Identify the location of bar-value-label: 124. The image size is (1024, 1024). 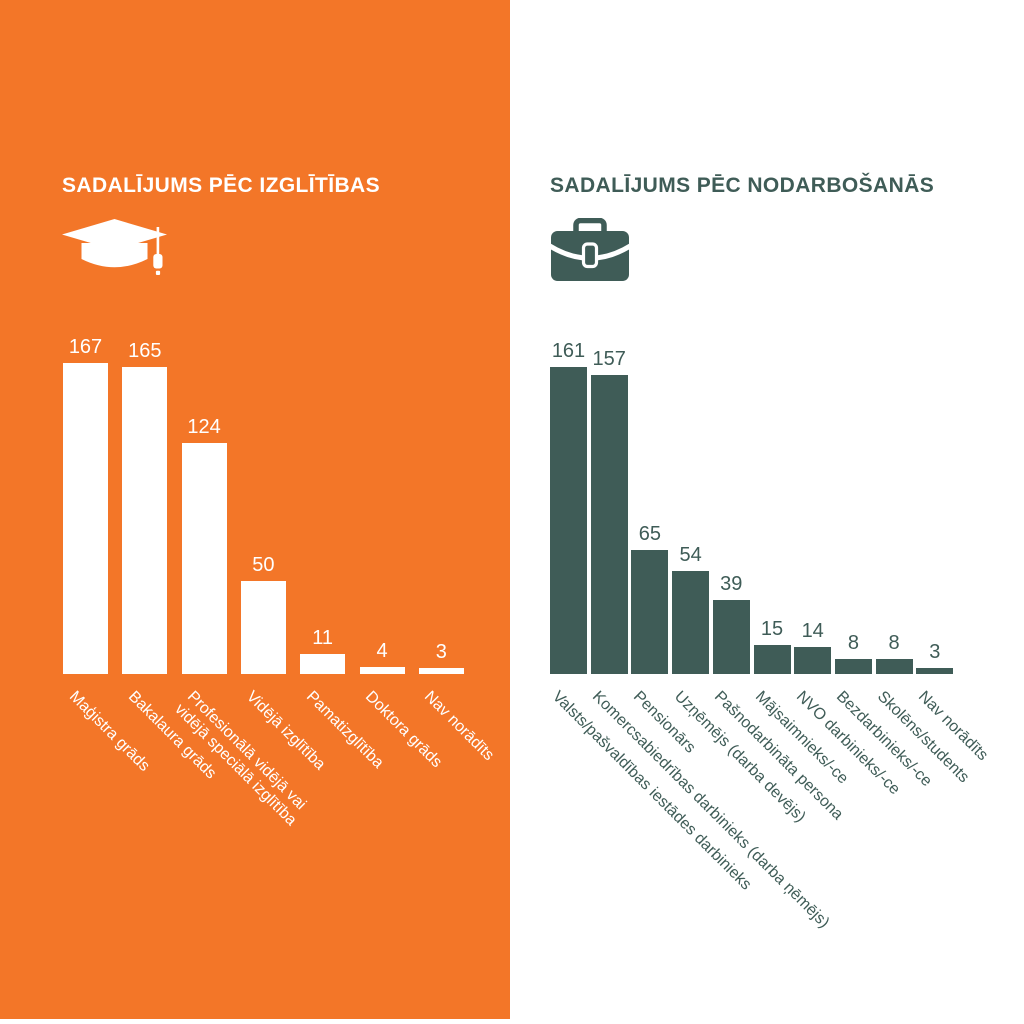
(204, 427).